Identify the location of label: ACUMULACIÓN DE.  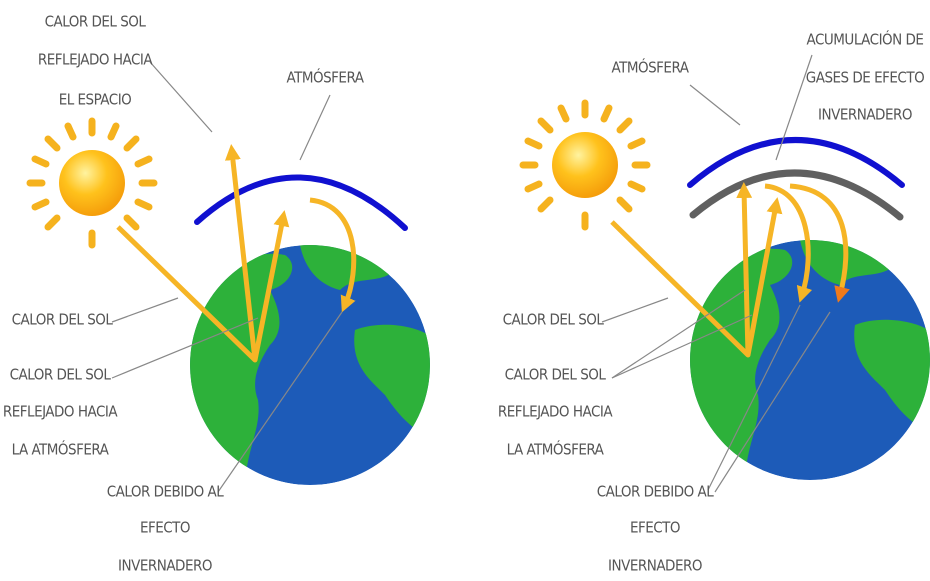
(865, 39).